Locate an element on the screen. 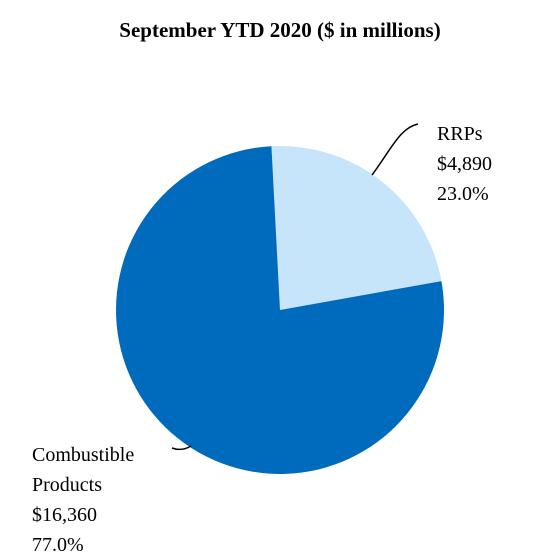 This screenshot has height=560, width=560. rrps-name-label: RRPs is located at coordinates (460, 134).